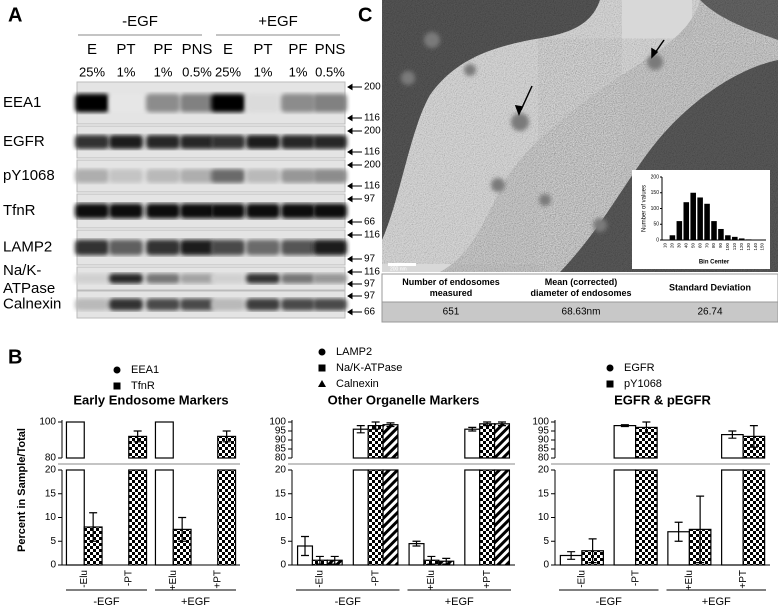 This screenshot has height=612, width=778. What do you see at coordinates (281, 470) in the screenshot?
I see `y-tick-label: 20` at bounding box center [281, 470].